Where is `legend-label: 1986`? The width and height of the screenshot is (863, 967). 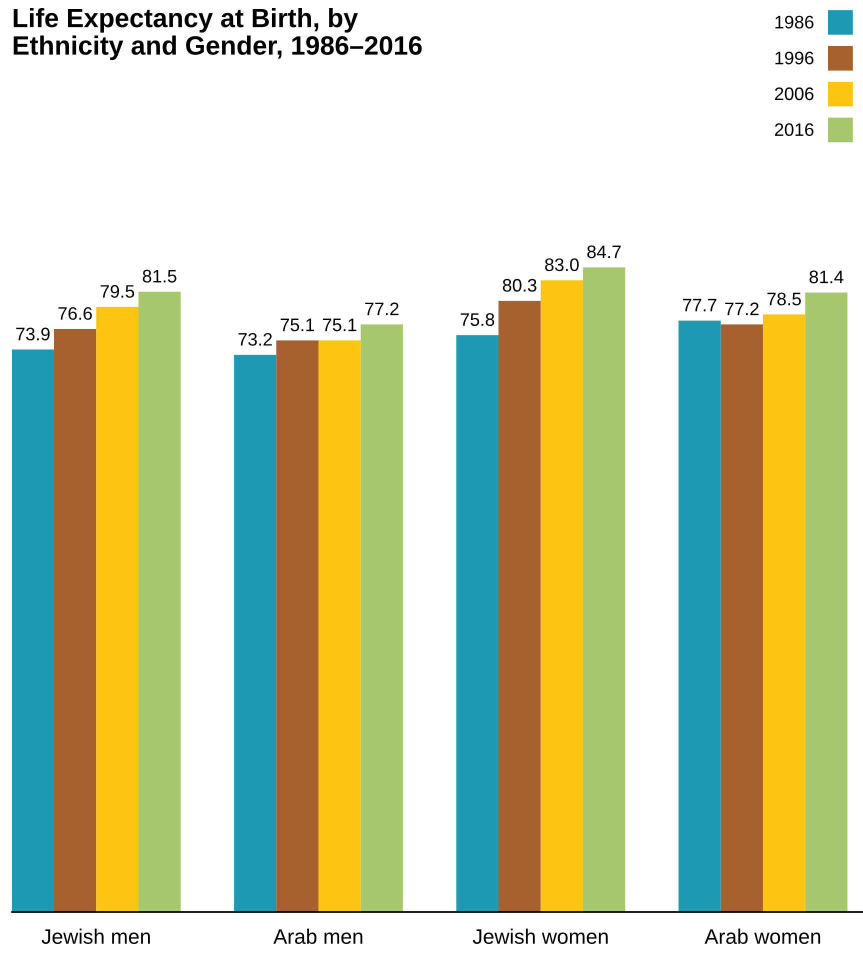
legend-label: 1986 is located at coordinates (794, 22).